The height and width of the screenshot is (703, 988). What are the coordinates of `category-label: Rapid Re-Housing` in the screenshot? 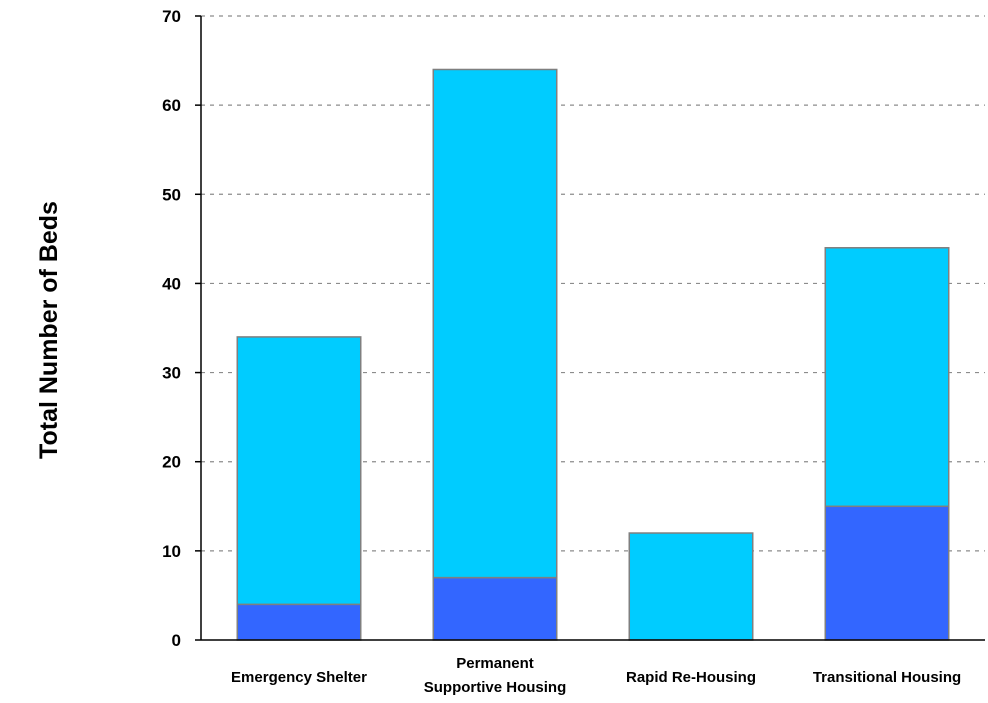 It's located at (691, 677).